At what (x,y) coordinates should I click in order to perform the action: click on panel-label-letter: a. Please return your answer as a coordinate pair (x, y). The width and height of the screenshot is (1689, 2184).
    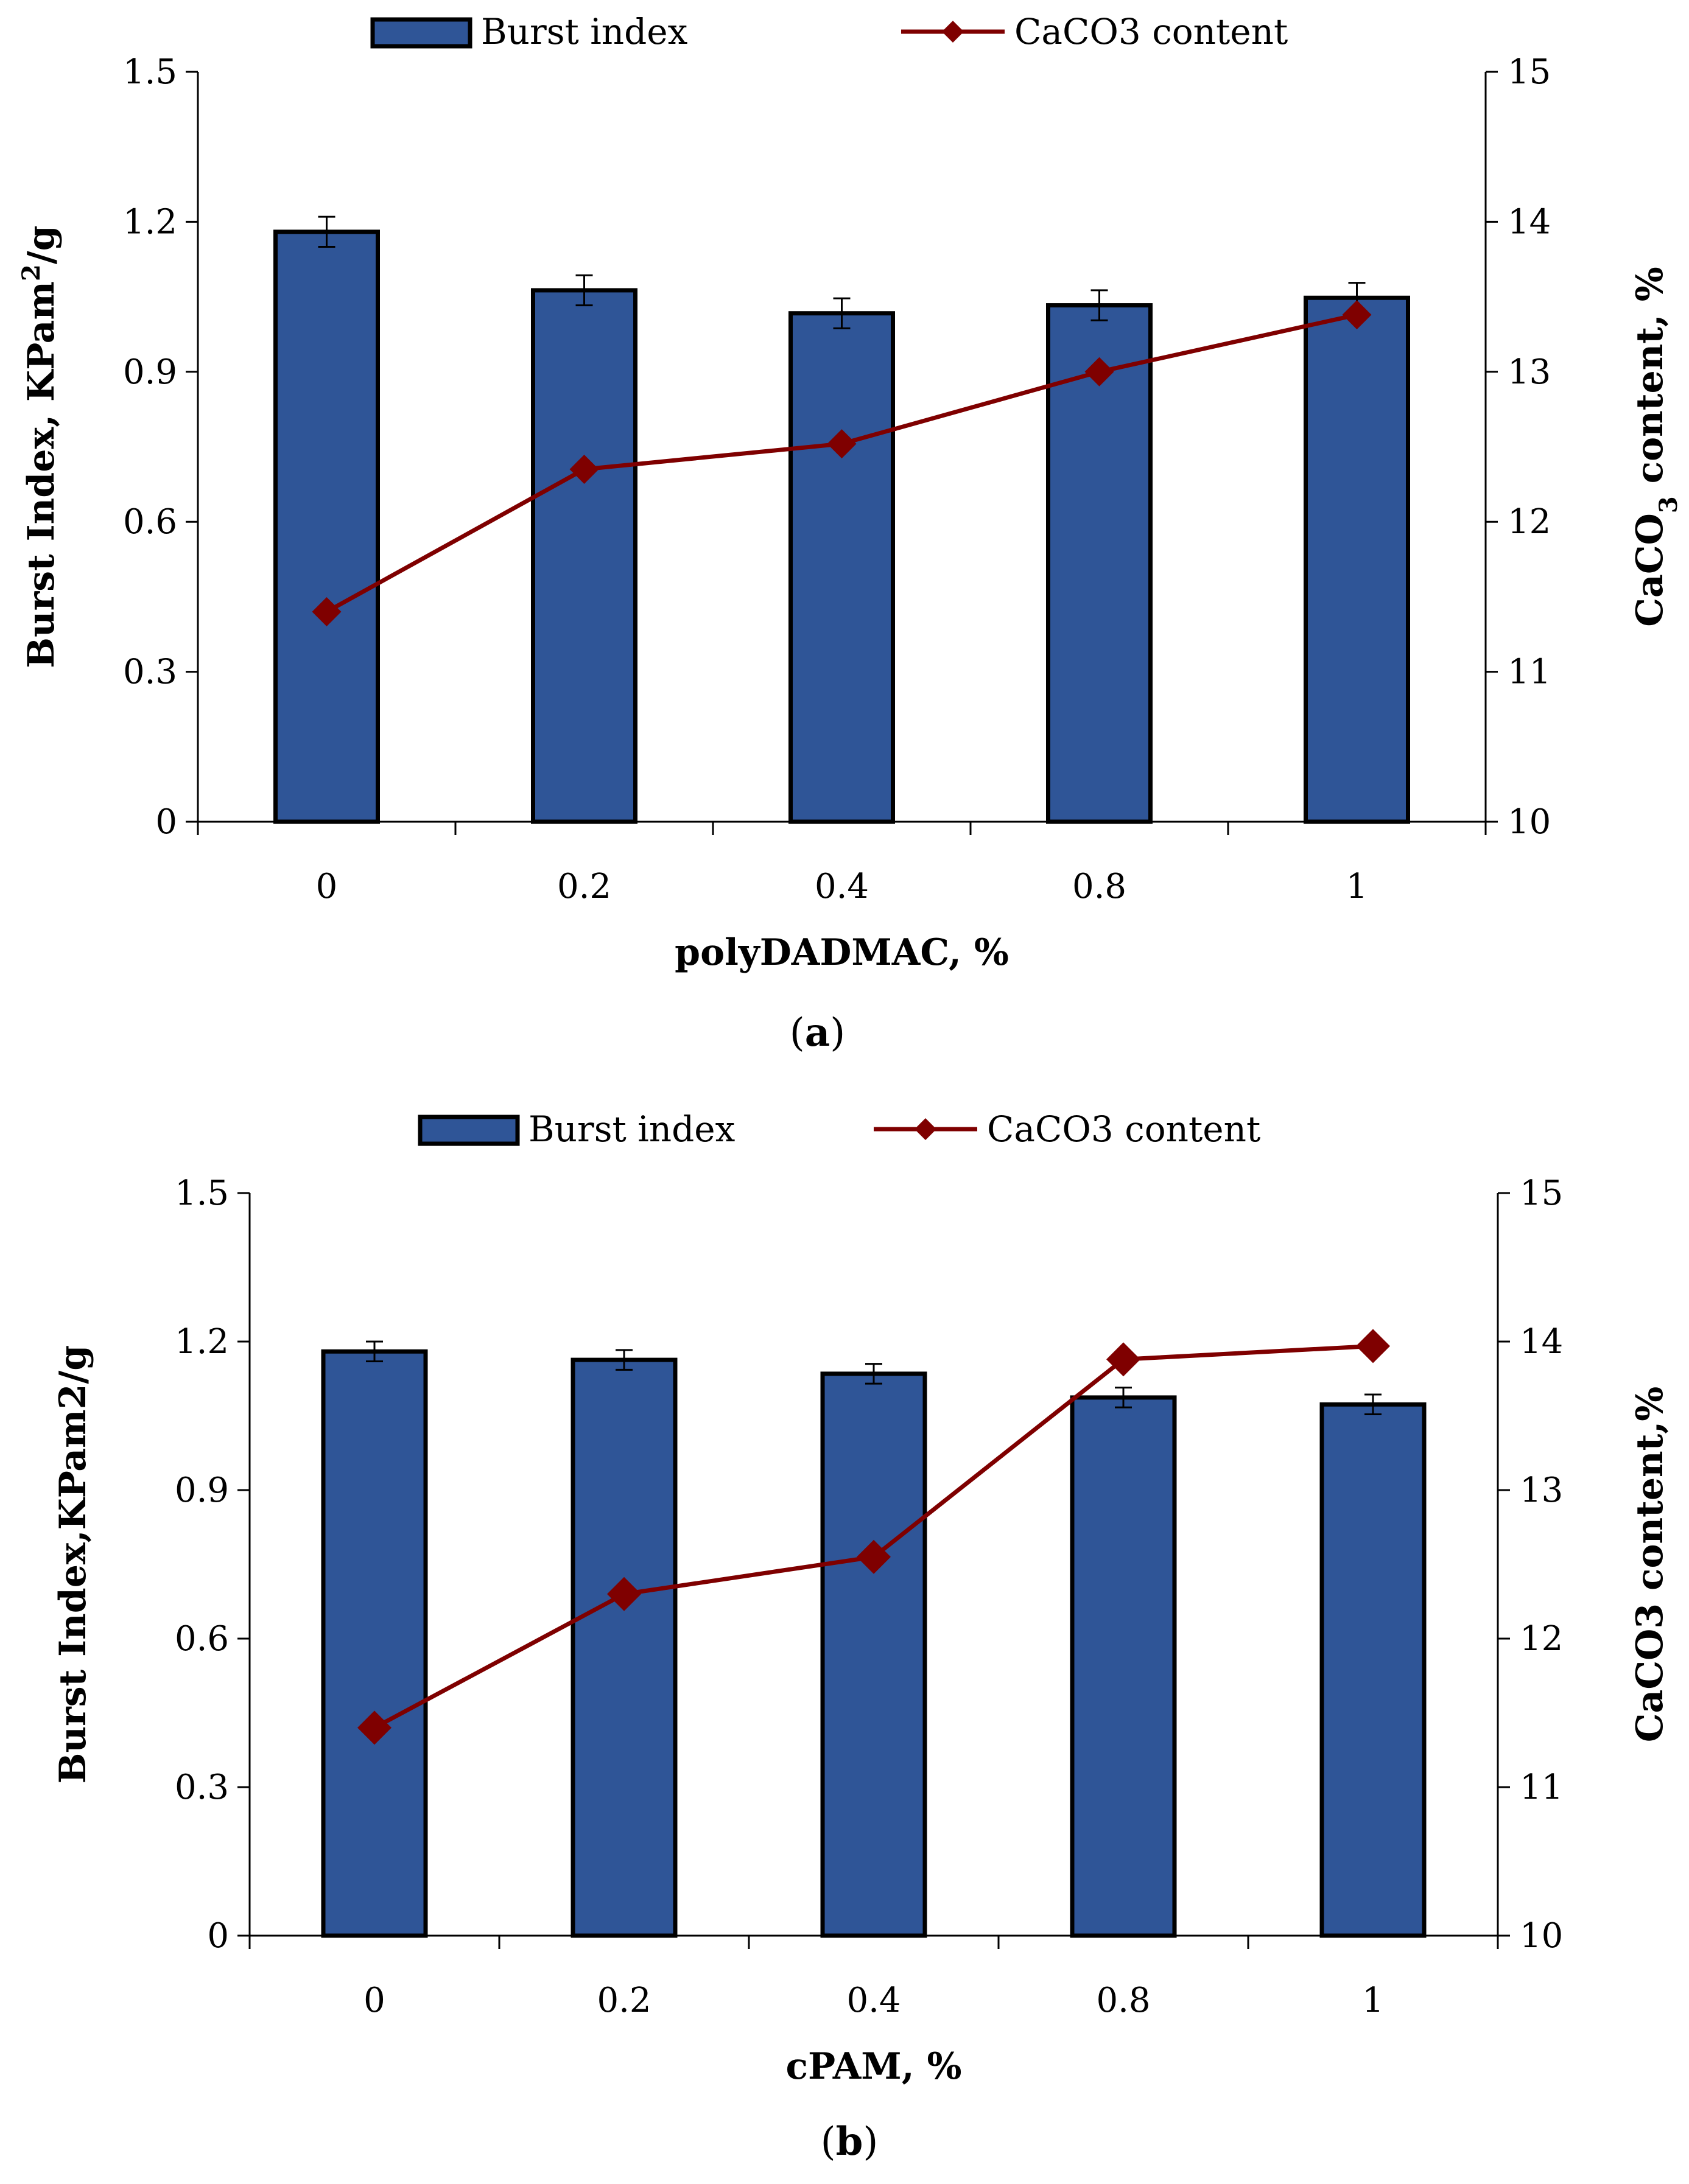
    Looking at the image, I should click on (818, 1032).